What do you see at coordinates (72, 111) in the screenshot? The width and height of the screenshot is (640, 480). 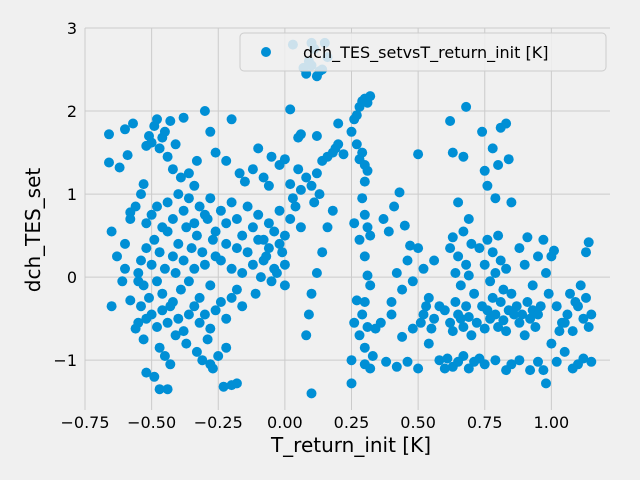 I see `y-tick-label: 2` at bounding box center [72, 111].